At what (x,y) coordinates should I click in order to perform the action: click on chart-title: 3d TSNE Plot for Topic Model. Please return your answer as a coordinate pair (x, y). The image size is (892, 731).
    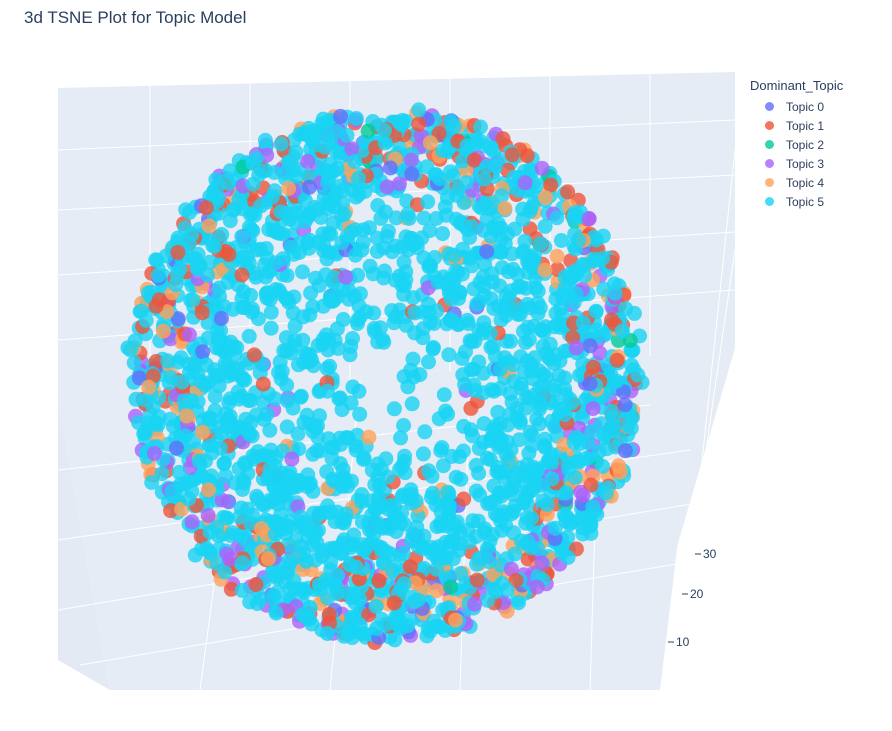
    Looking at the image, I should click on (135, 17).